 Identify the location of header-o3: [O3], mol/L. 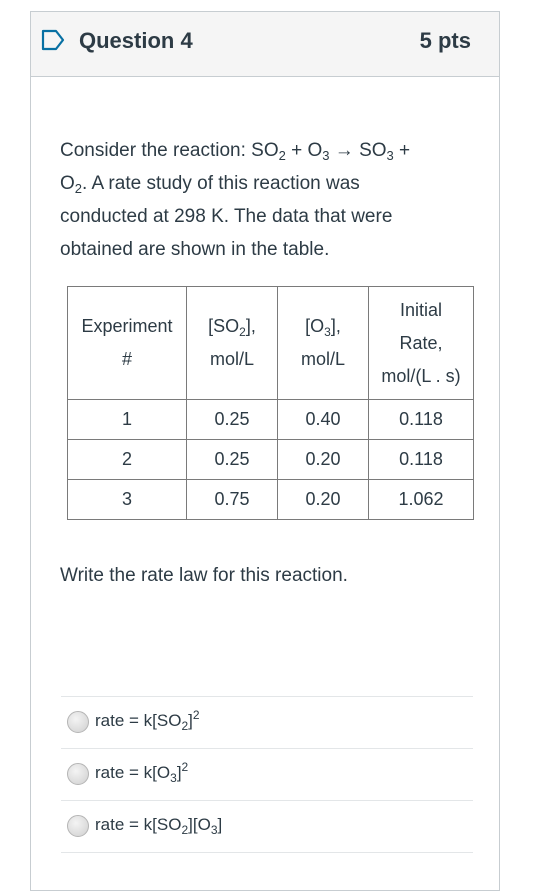
(323, 343).